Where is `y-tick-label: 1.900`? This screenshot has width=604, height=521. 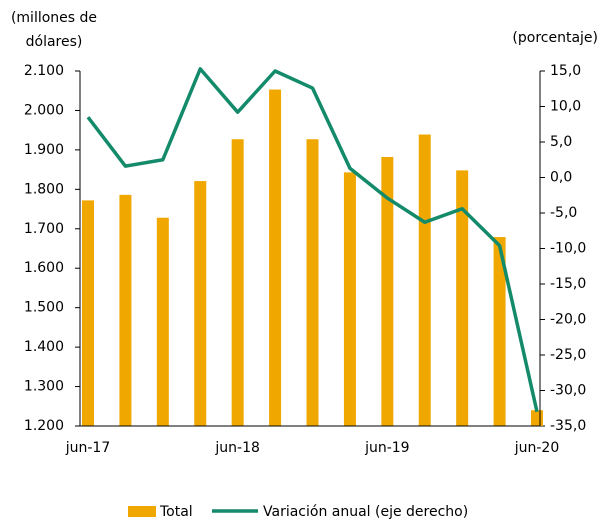 y-tick-label: 1.900 is located at coordinates (44, 150).